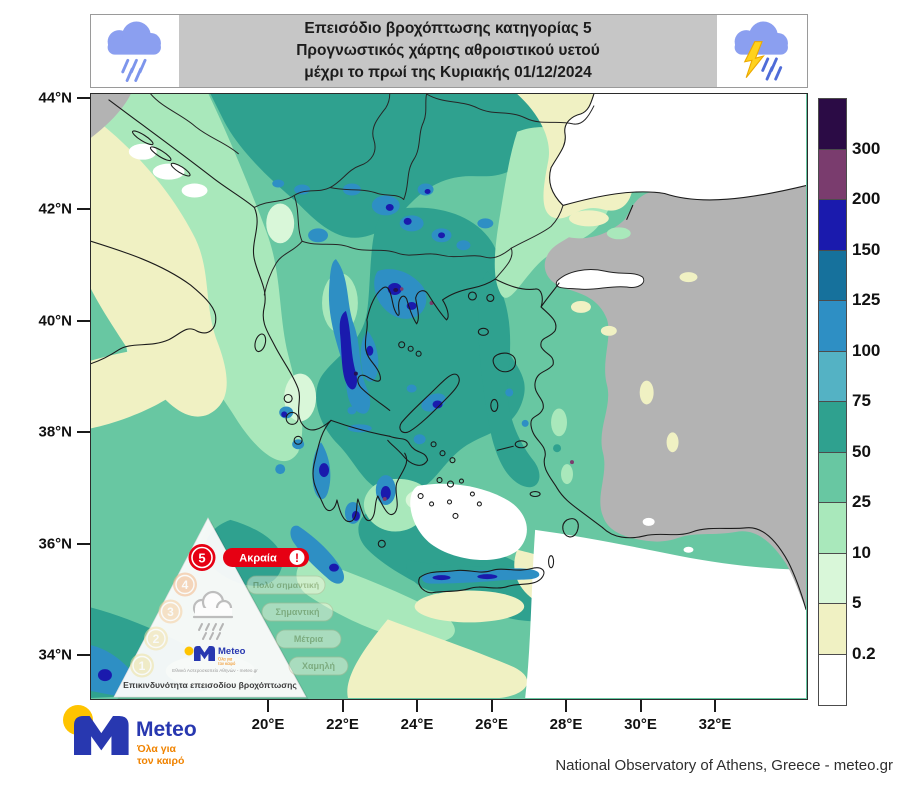 This screenshot has width=900, height=794. Describe the element at coordinates (640, 724) in the screenshot. I see `lon-label: 30°E` at that location.